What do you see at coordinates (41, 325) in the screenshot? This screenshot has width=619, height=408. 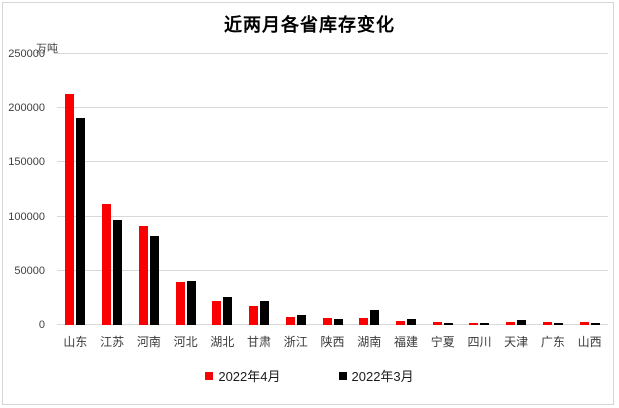 I see `y-tick-label-0: 0` at bounding box center [41, 325].